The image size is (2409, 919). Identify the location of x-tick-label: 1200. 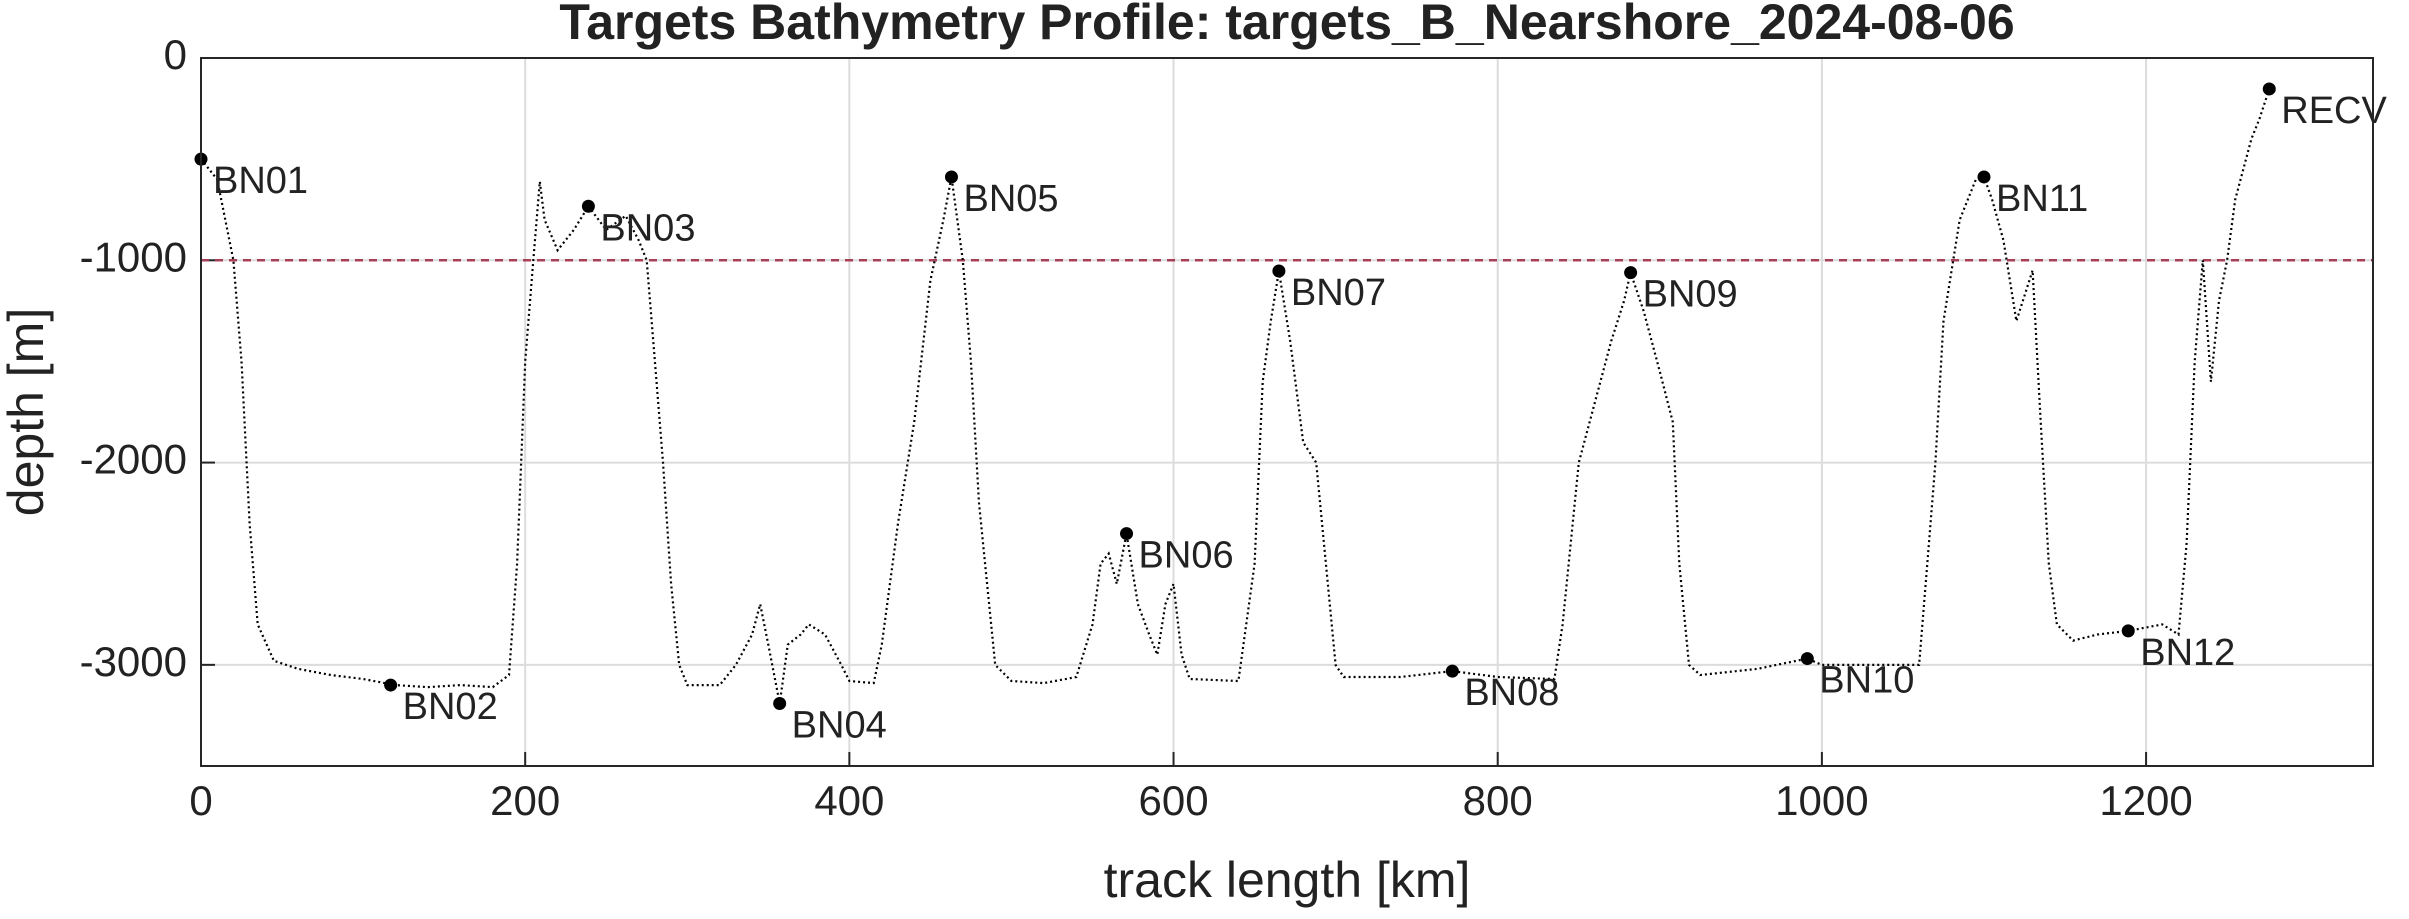
(2145, 800).